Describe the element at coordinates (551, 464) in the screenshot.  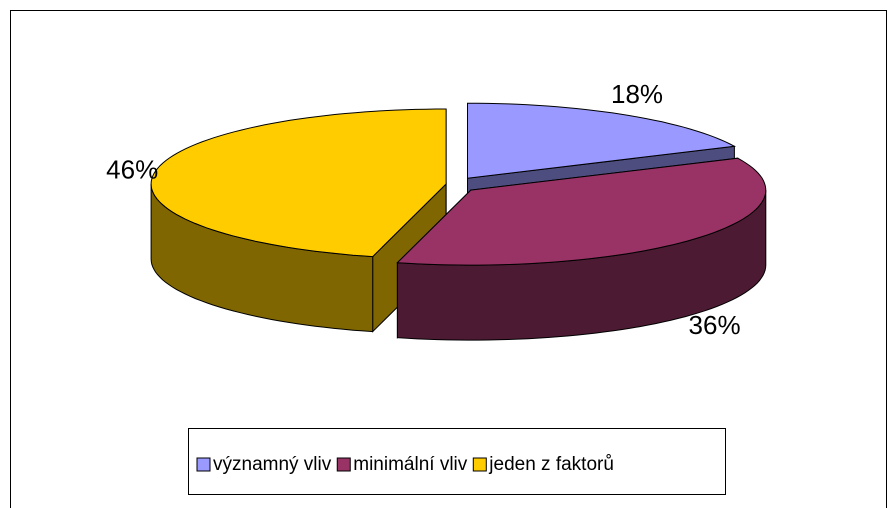
I see `legend-label: jeden z faktorů` at that location.